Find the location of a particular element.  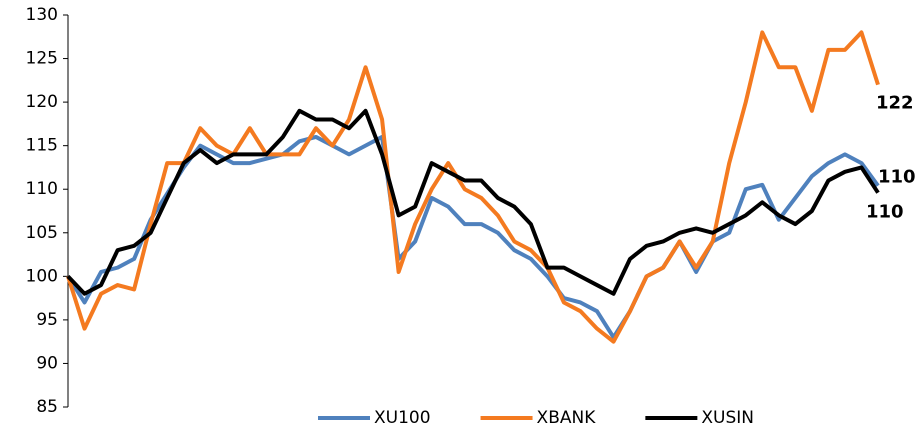

end-label: 122 is located at coordinates (895, 103).